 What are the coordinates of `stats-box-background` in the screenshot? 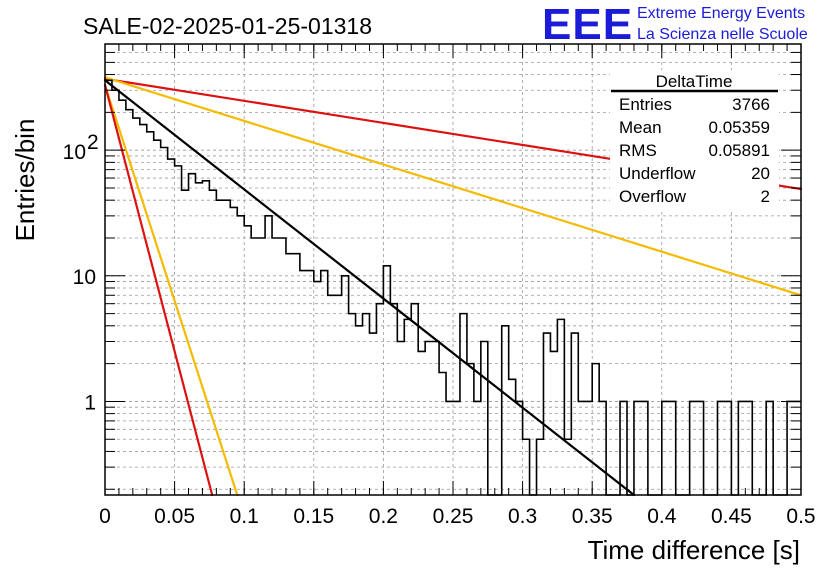 It's located at (694, 140).